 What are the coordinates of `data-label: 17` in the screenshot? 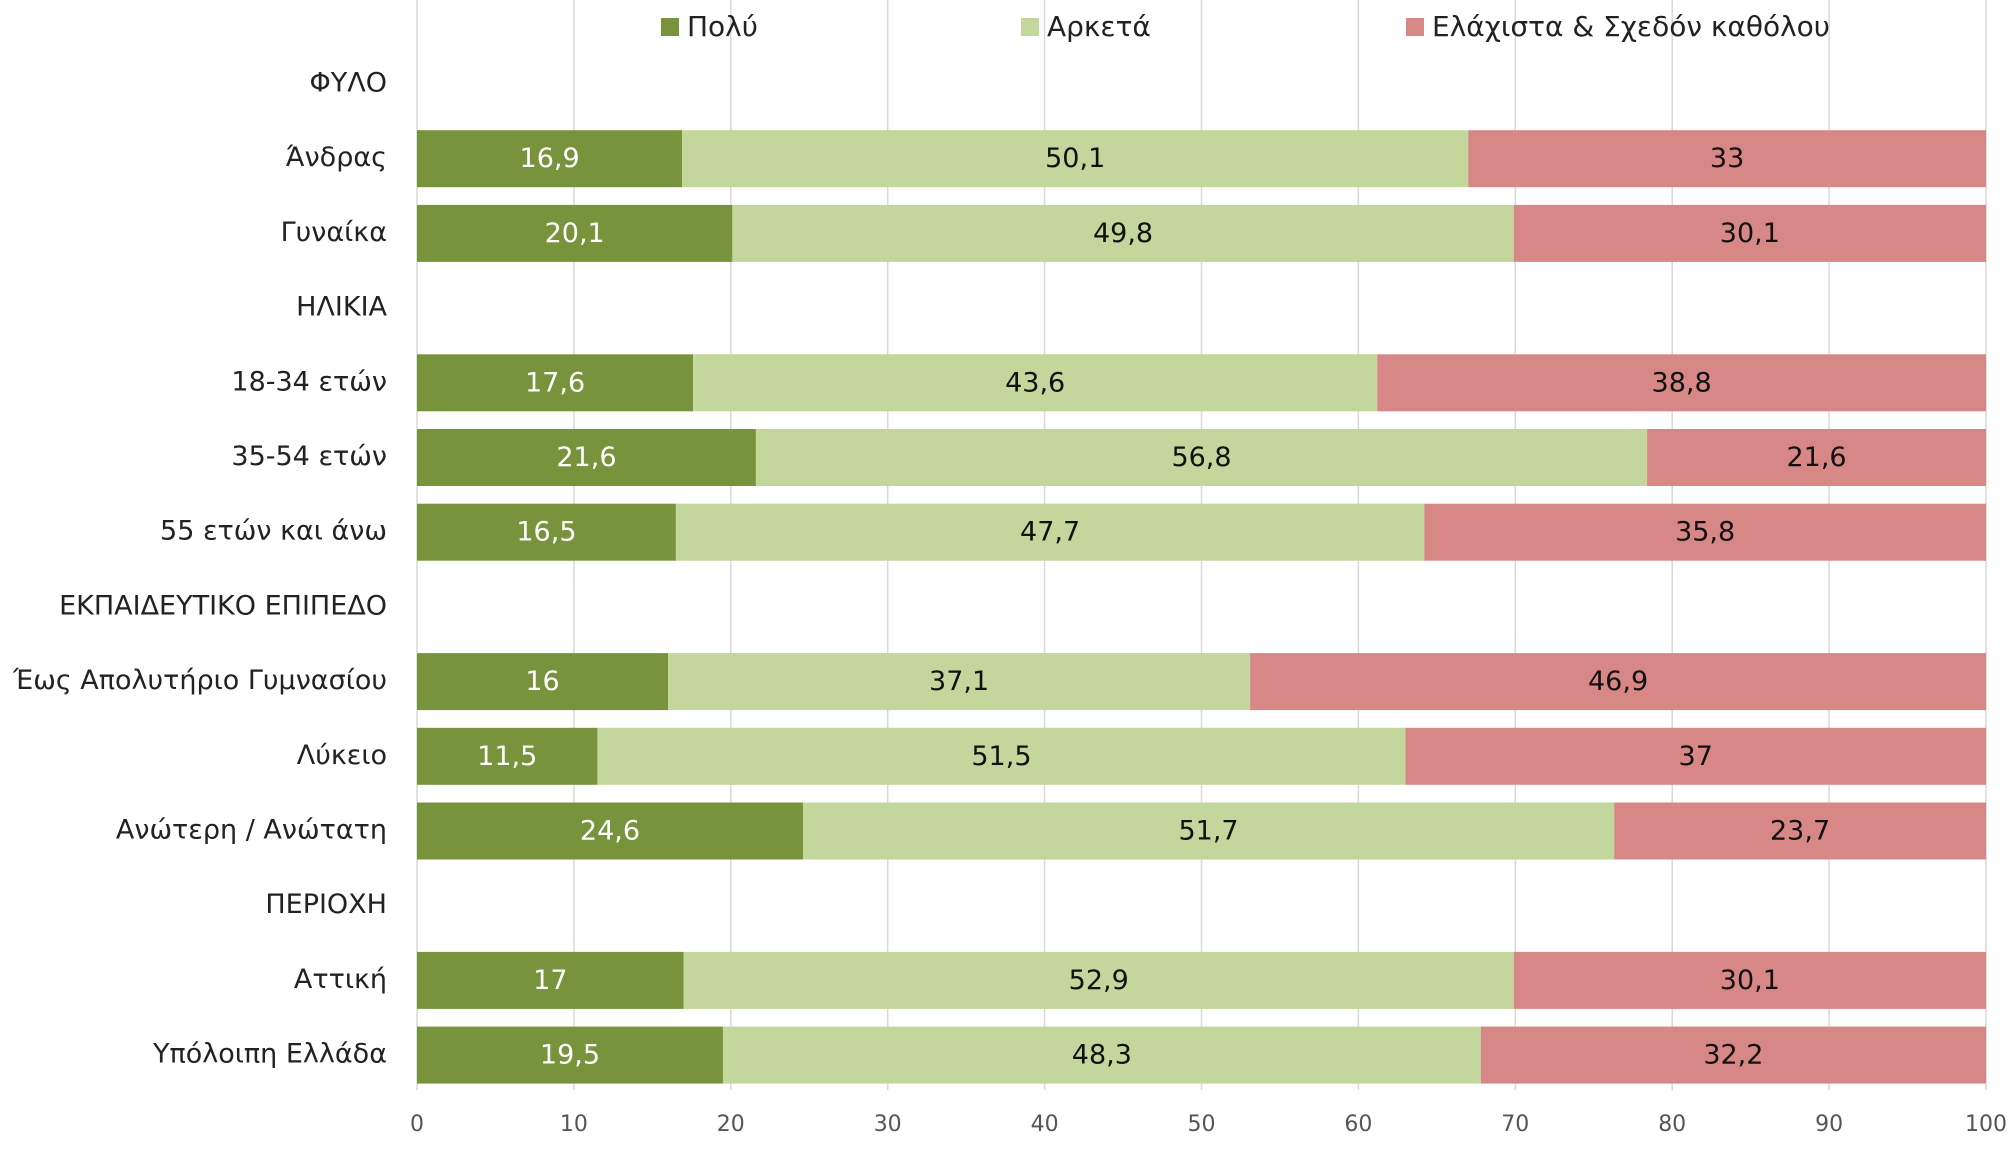 It's located at (550, 980).